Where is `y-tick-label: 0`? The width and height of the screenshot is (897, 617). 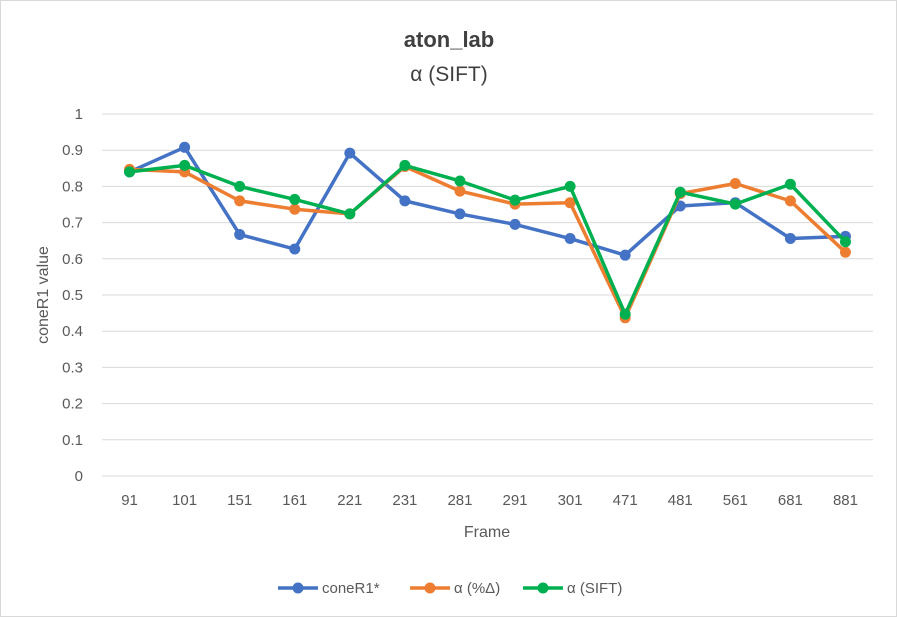 y-tick-label: 0 is located at coordinates (79, 476).